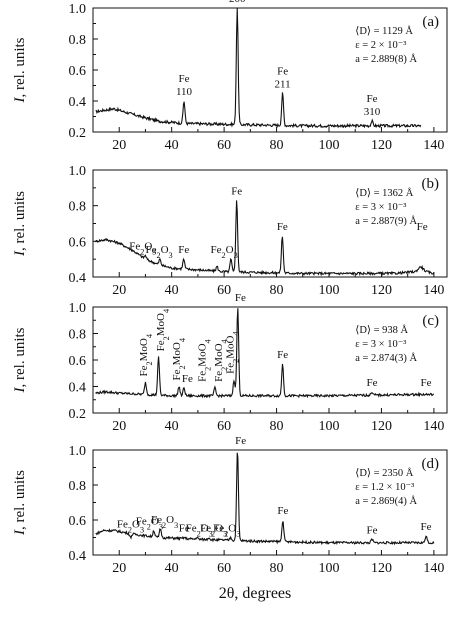 This screenshot has width=474, height=632. Describe the element at coordinates (384, 487) in the screenshot. I see `info-line: ε = 1.2 × 10⁻³` at that location.